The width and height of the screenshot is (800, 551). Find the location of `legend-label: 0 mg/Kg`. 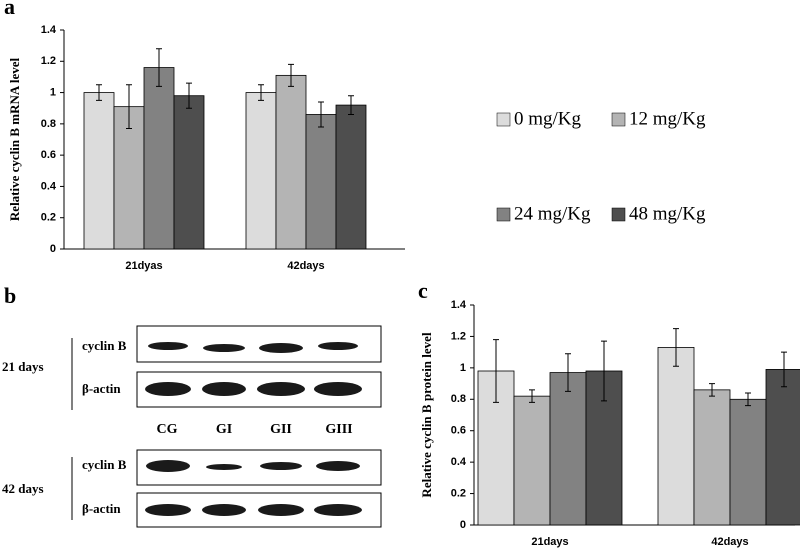

legend-label: 0 mg/Kg is located at coordinates (548, 118).